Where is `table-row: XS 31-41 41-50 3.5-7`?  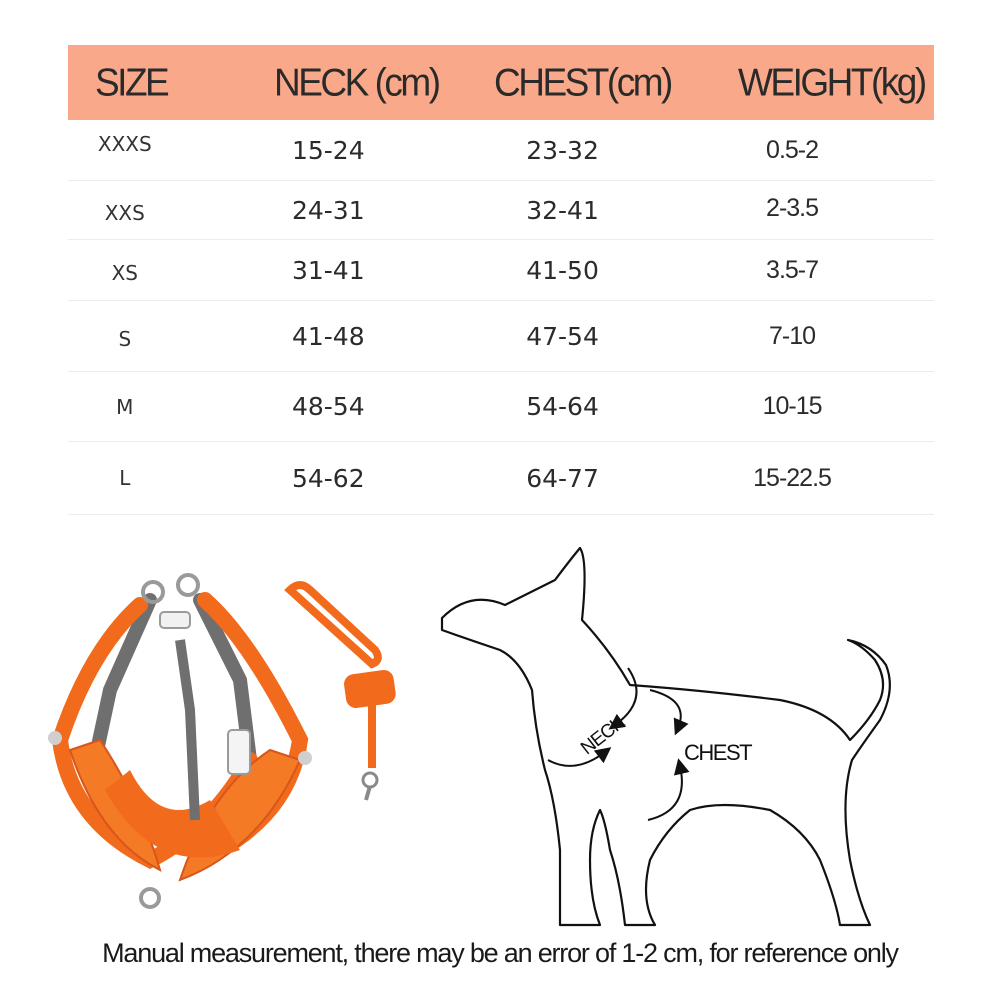
table-row: XS 31-41 41-50 3.5-7 is located at coordinates (501, 270).